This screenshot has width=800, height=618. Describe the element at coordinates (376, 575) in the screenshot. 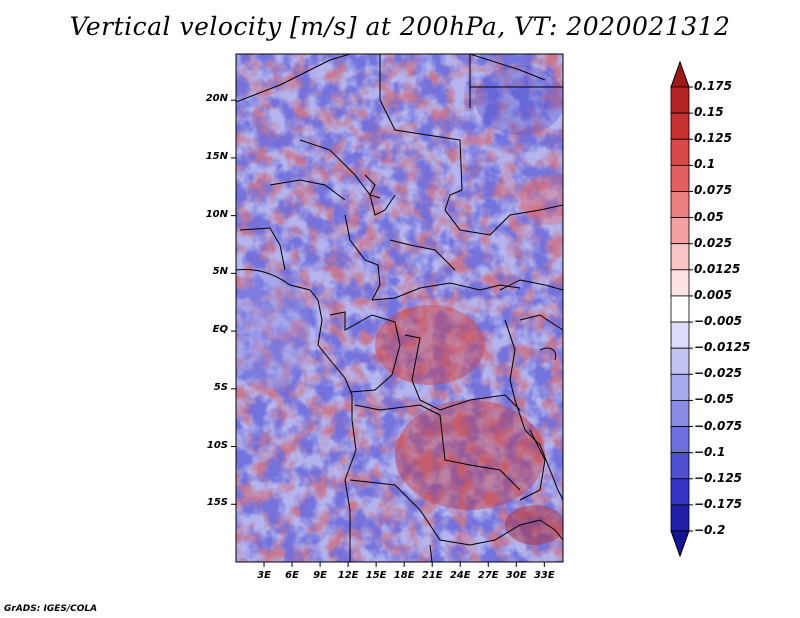

I see `x-tick-label: 15E` at that location.